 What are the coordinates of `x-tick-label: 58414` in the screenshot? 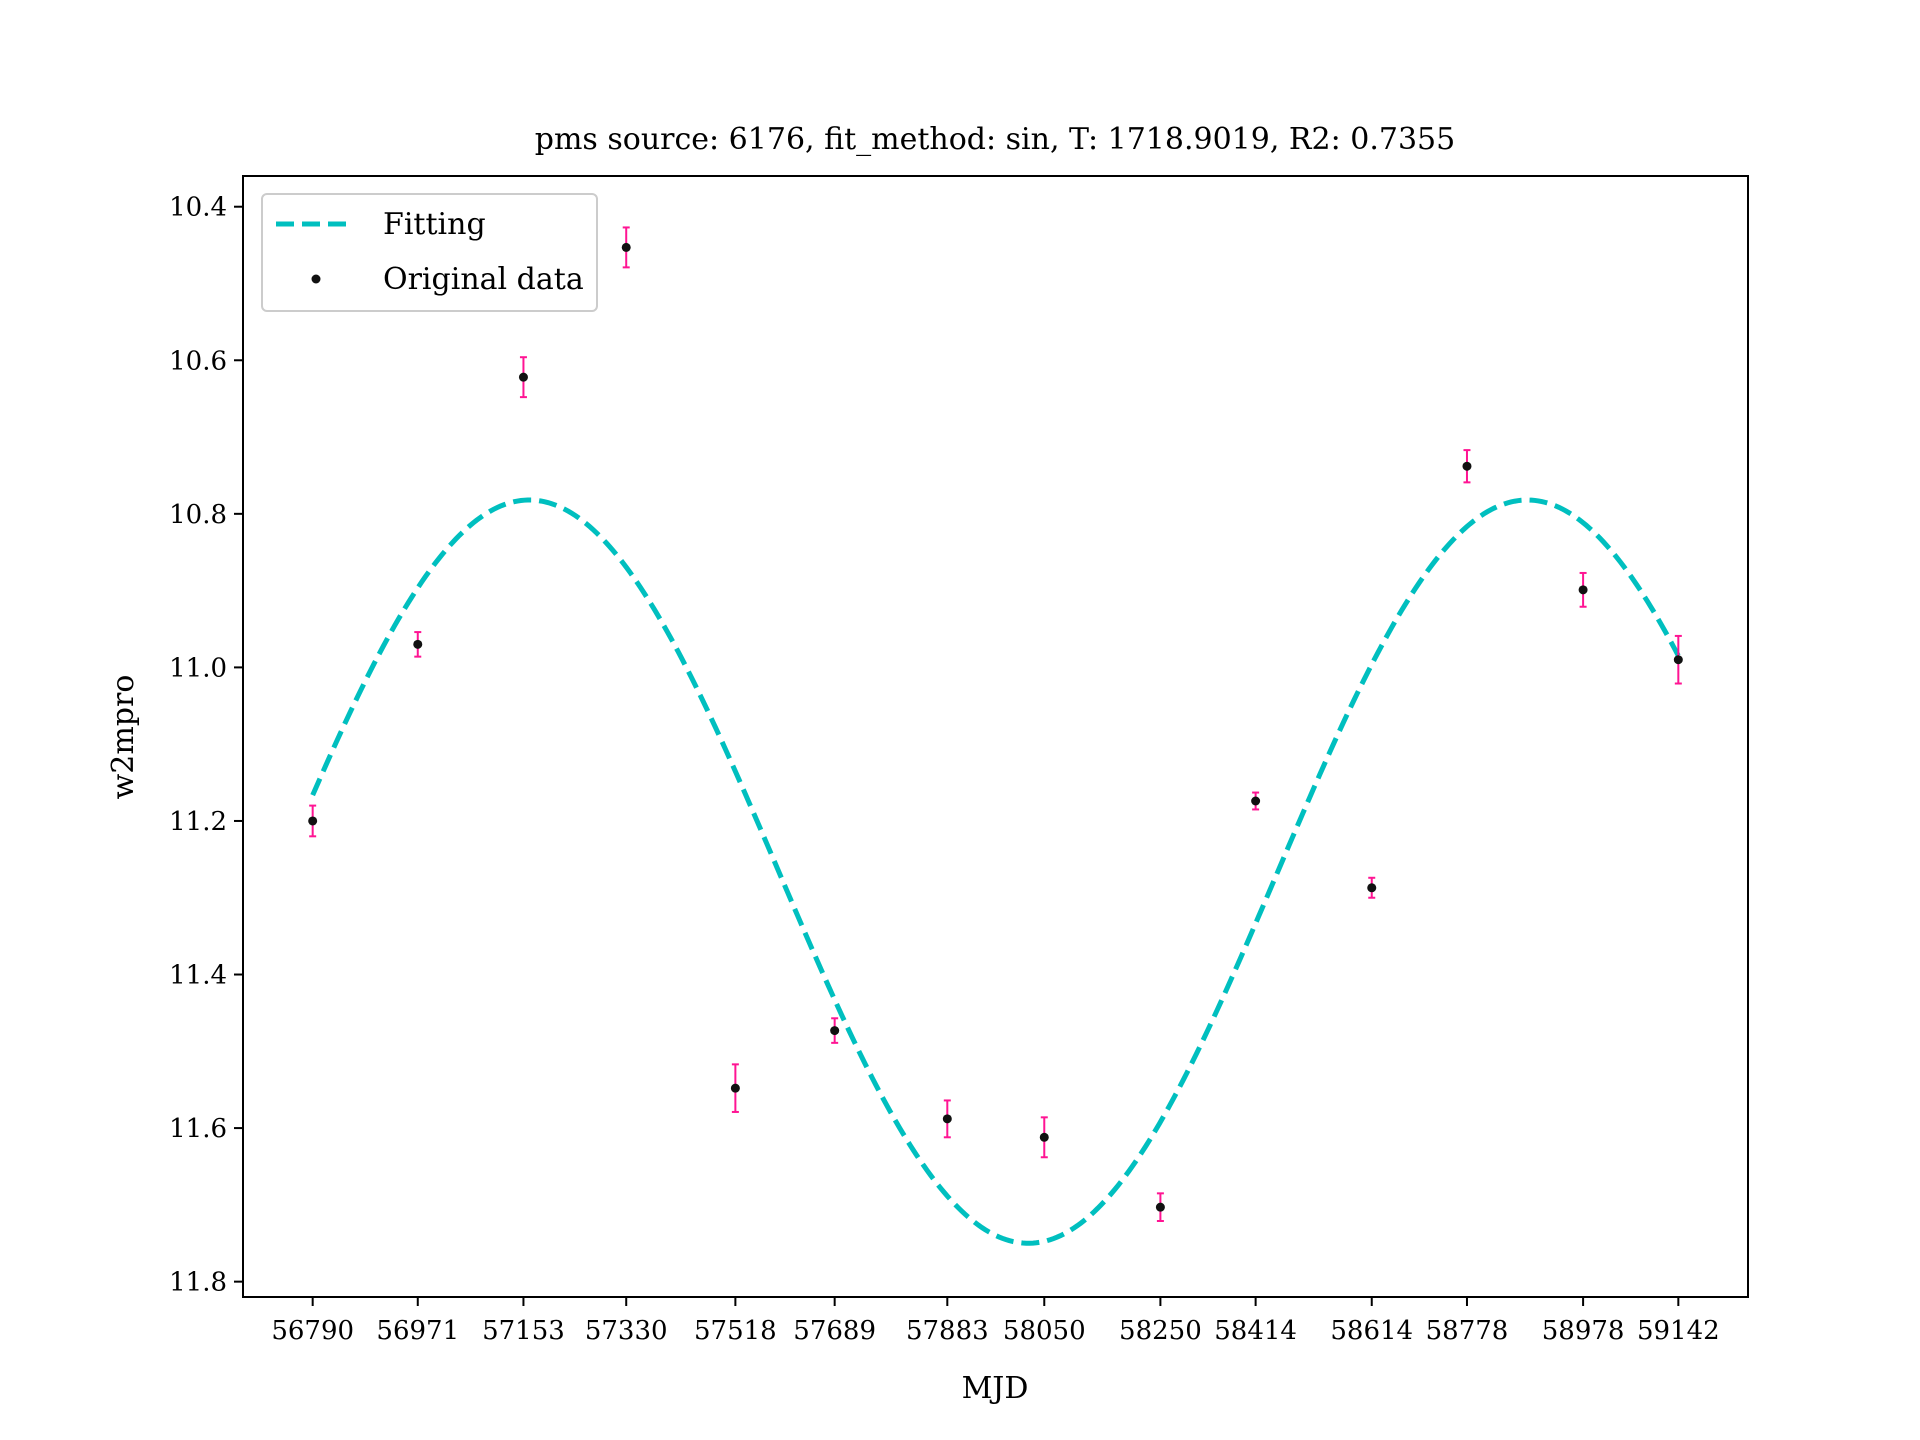 It's located at (1255, 1331).